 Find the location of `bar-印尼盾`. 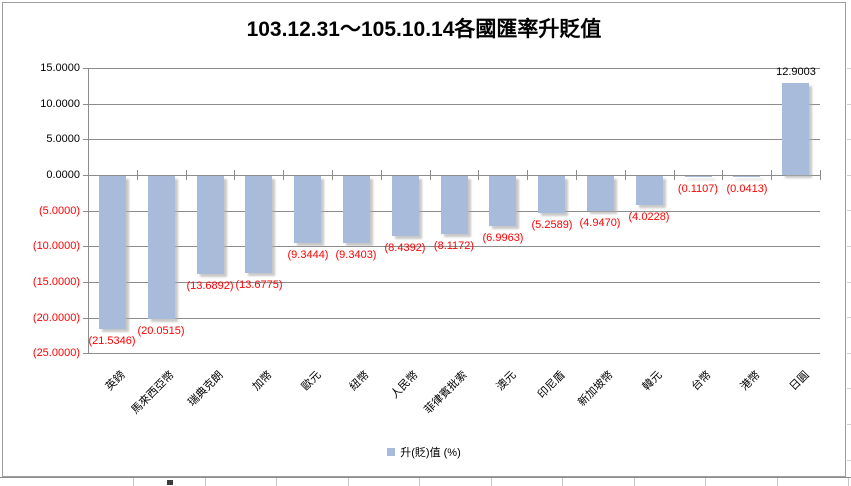

bar-印尼盾 is located at coordinates (551, 194).